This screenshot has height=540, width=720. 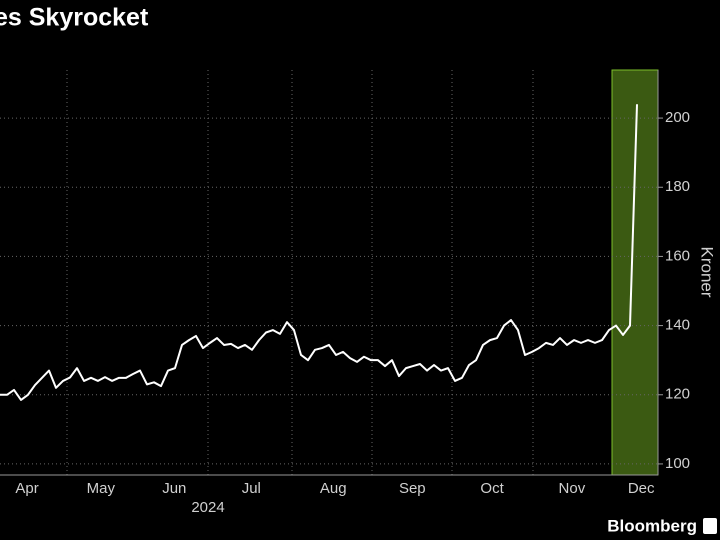 I want to click on x-tick-label: Aug, so click(x=333, y=488).